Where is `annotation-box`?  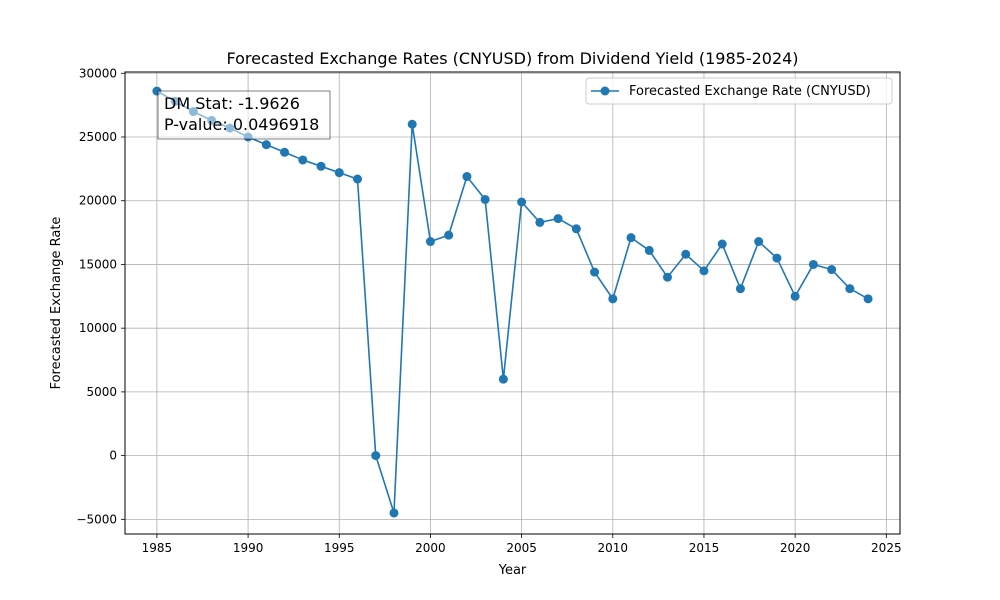 annotation-box is located at coordinates (244, 115).